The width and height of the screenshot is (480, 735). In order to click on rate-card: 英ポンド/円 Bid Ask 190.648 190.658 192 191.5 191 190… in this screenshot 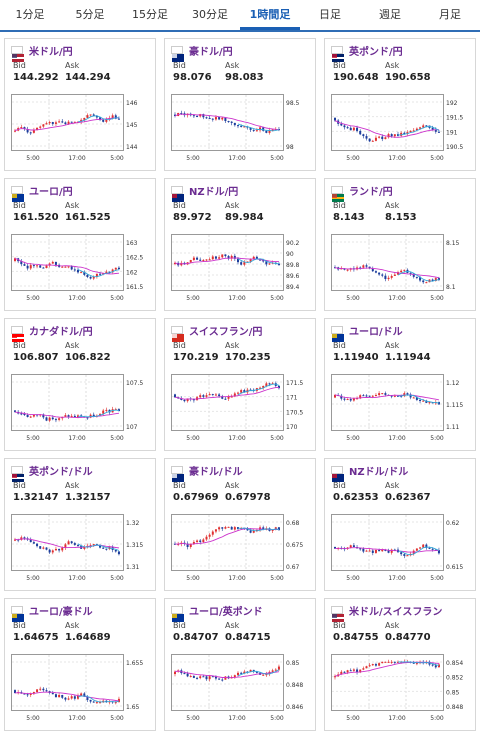, I will do `click(400, 104)`.